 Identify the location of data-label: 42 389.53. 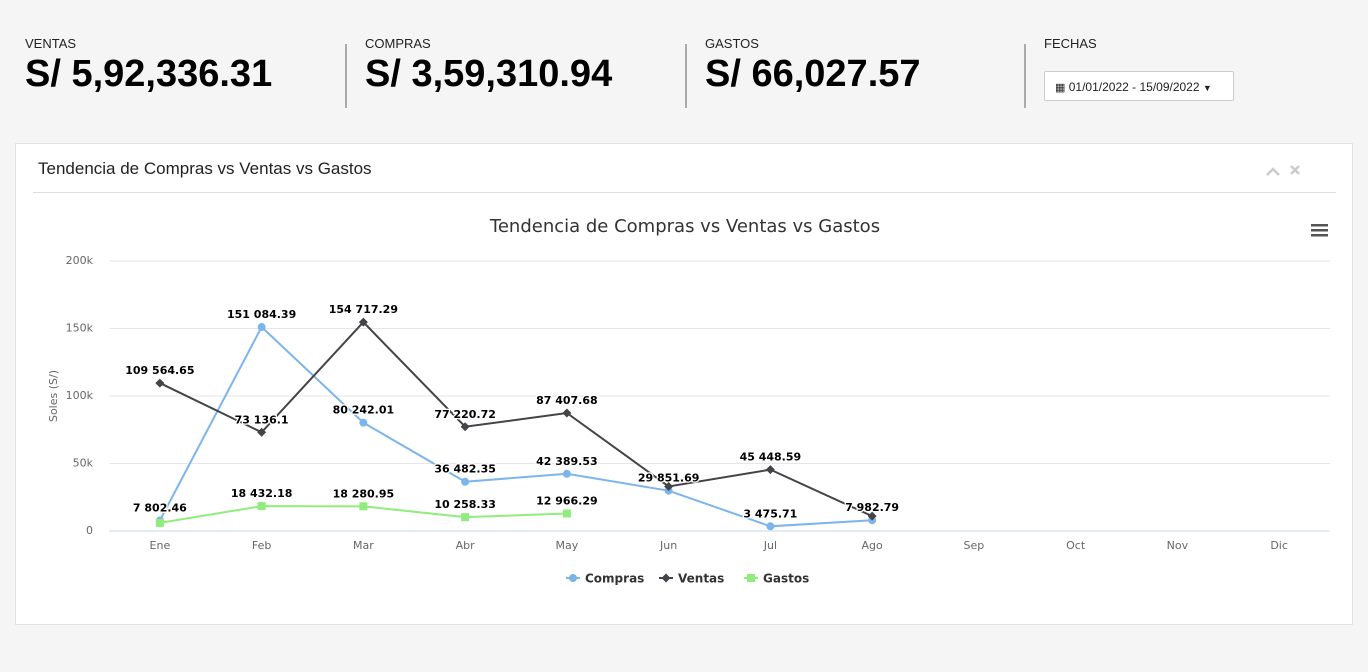
(567, 461).